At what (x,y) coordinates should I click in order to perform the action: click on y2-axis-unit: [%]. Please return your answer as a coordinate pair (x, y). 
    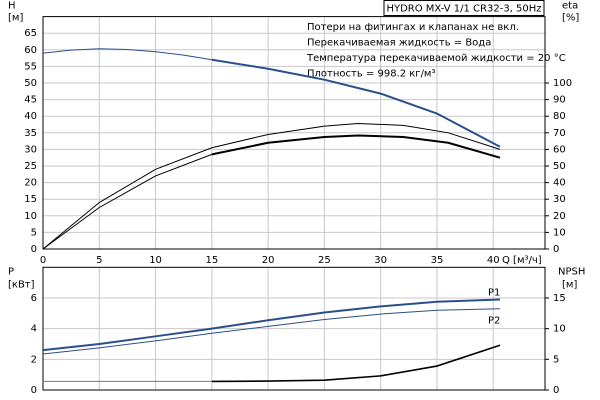
    Looking at the image, I should click on (570, 18).